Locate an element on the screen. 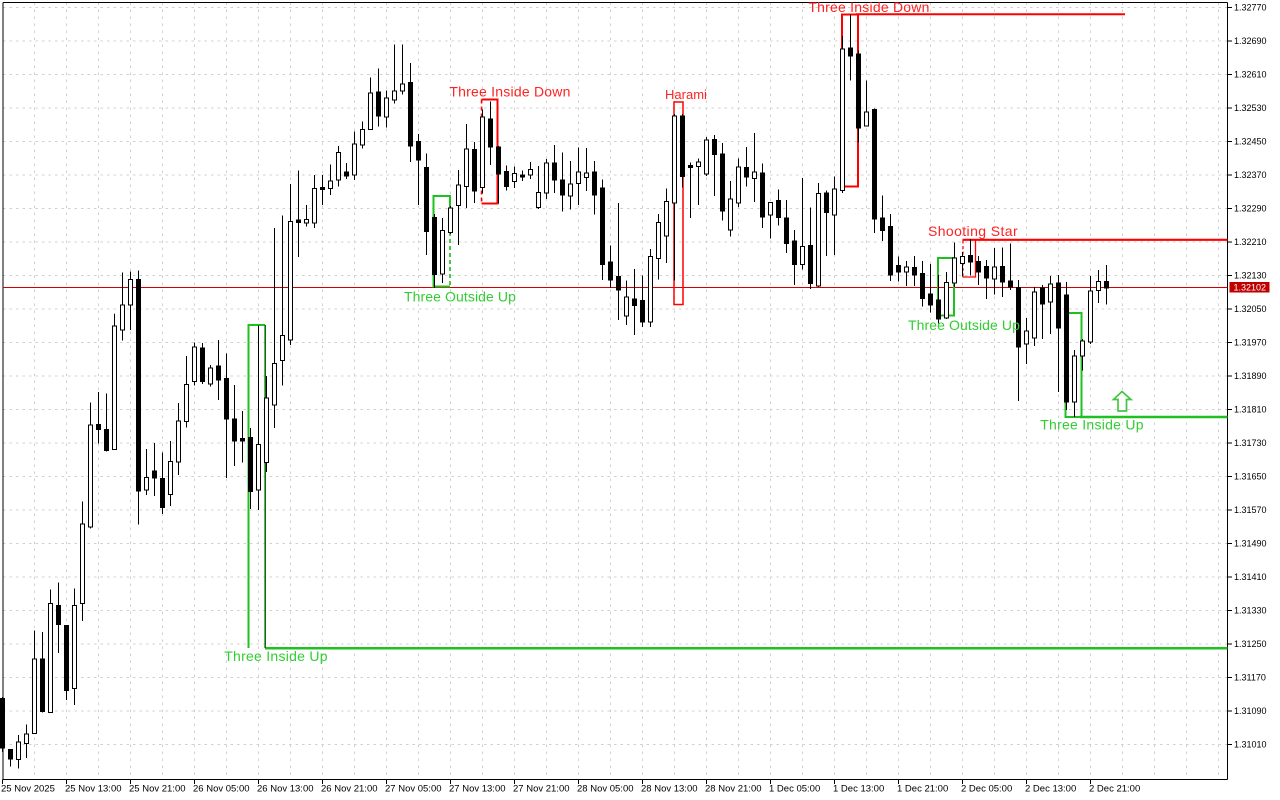 This screenshot has height=800, width=1280. svg-text: 28 Nov 21:00 is located at coordinates (733, 789).